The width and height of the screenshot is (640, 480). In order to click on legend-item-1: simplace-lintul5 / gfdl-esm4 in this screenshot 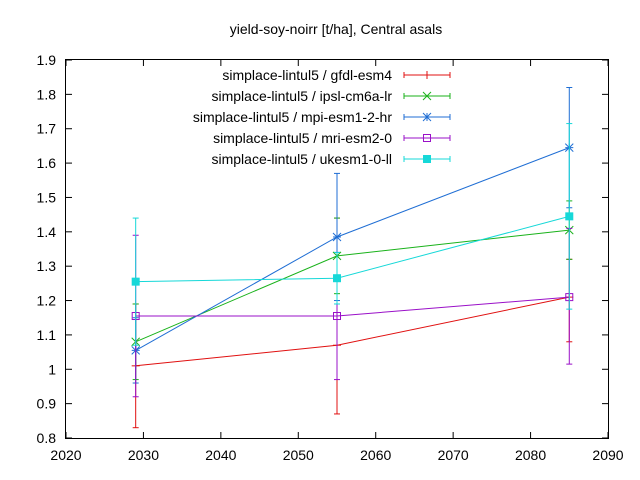, I will do `click(336, 75)`.